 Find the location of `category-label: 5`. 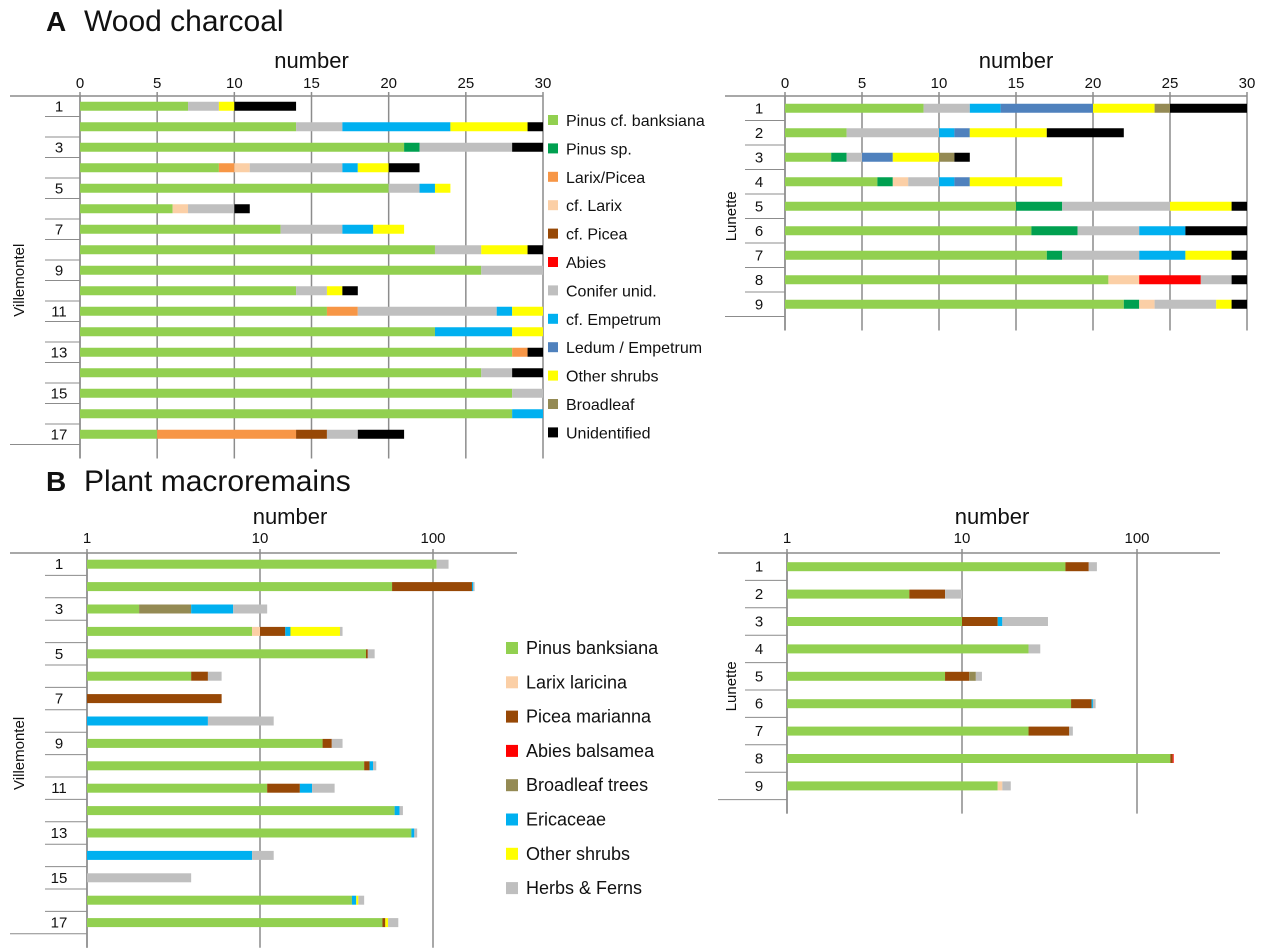

category-label: 5 is located at coordinates (759, 206).